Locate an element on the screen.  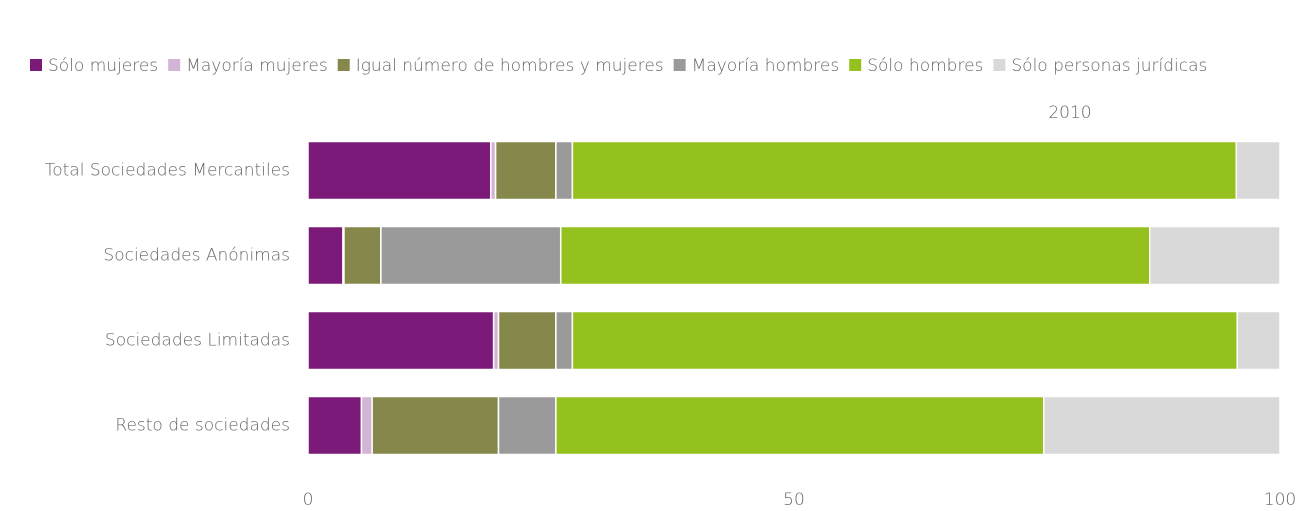
y-tick-label: Sociedades Anónimas is located at coordinates (196, 256).